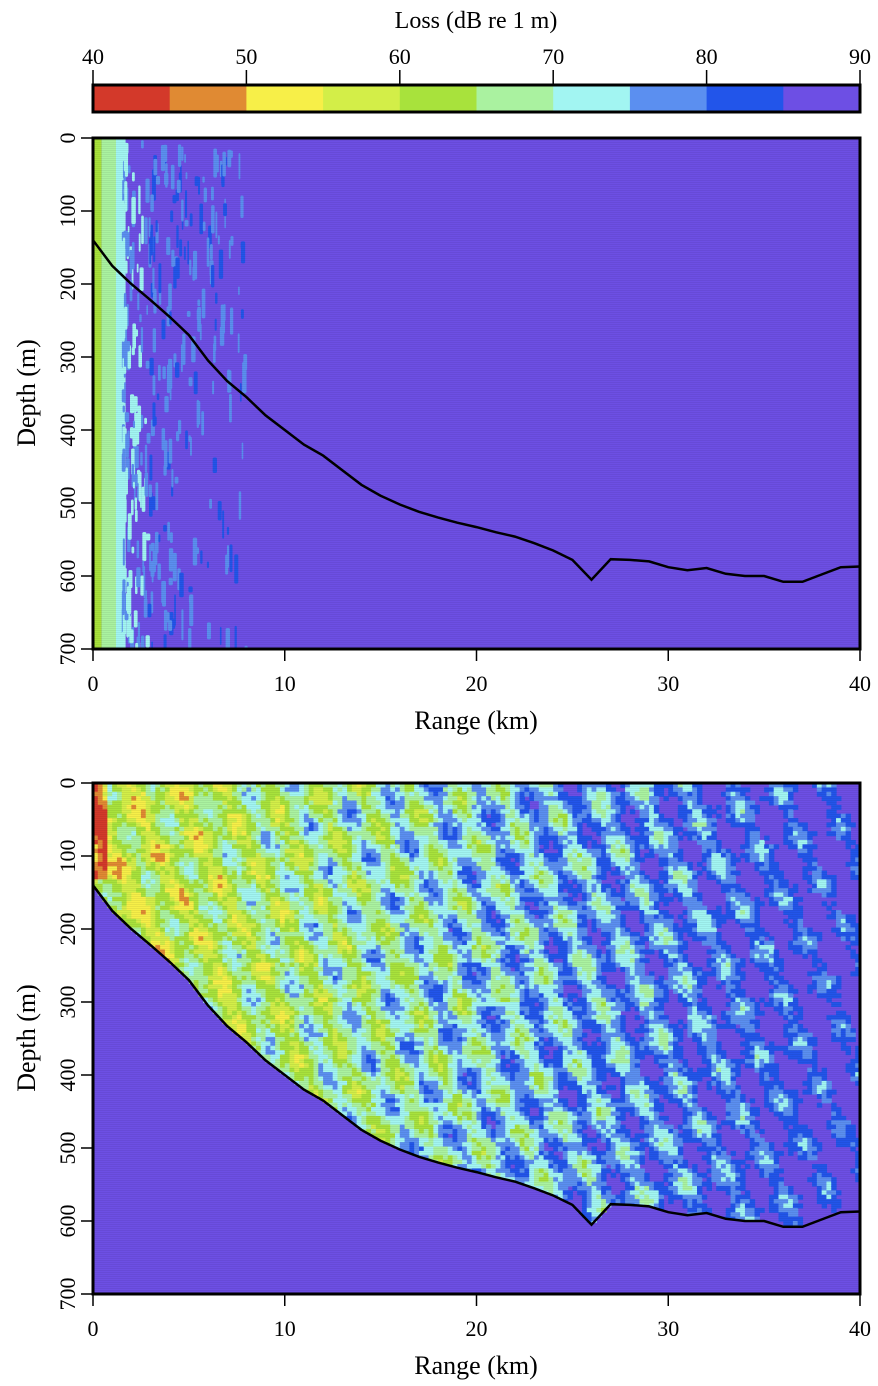 The height and width of the screenshot is (1386, 878). I want to click on y-tick-label: 500, so click(67, 503).